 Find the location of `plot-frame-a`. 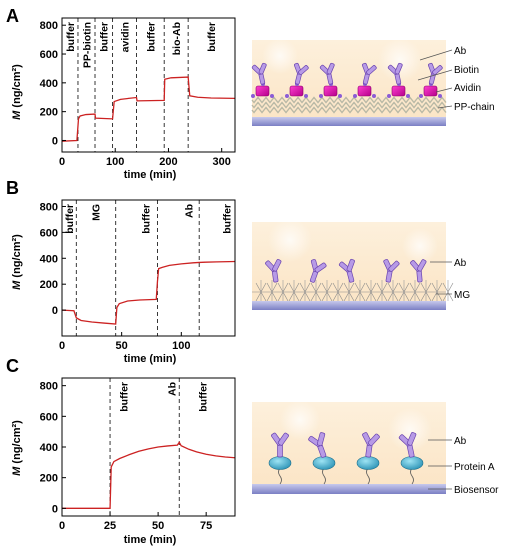

plot-frame-a is located at coordinates (148, 85).